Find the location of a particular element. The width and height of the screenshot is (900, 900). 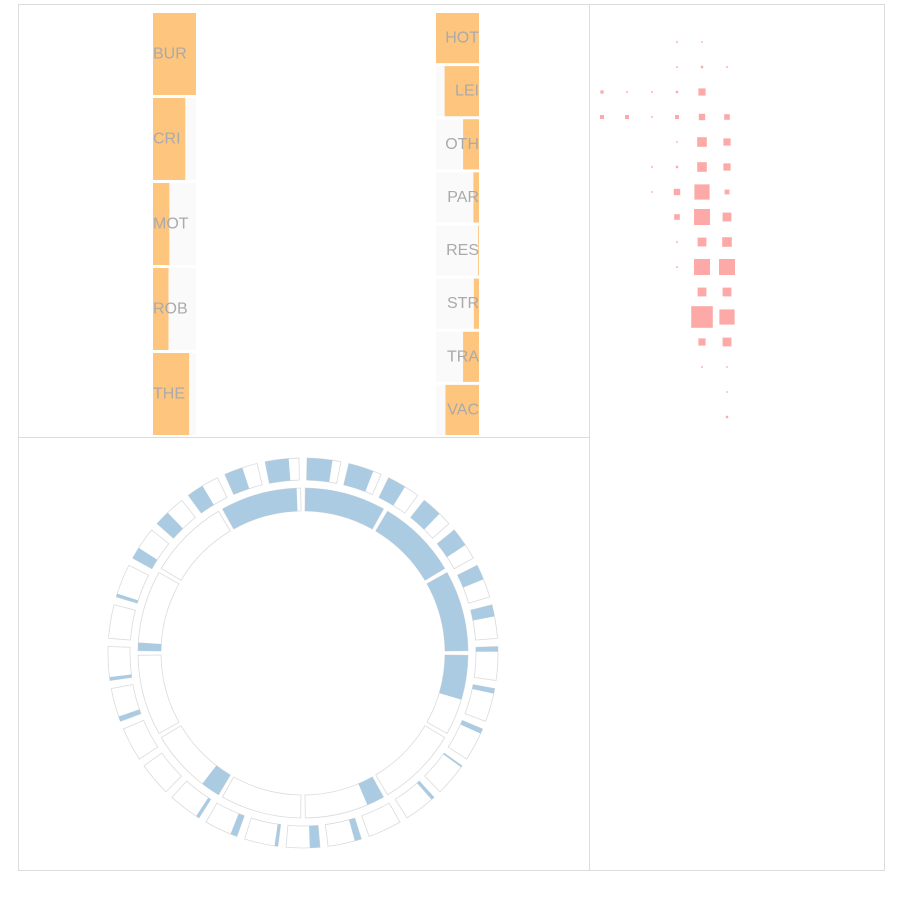

bar-str is located at coordinates (476, 303).